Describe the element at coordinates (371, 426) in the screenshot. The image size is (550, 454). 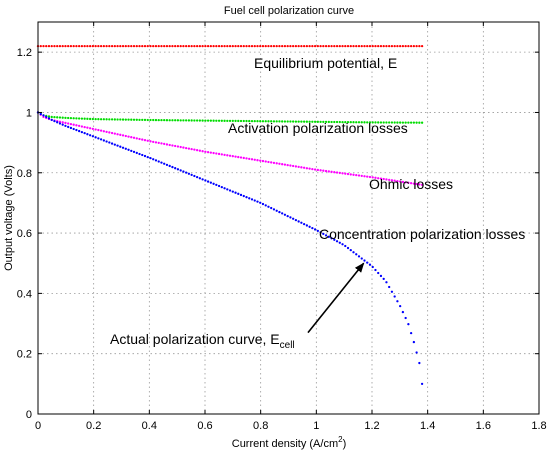
I see `x-tick-label: 1.2` at that location.